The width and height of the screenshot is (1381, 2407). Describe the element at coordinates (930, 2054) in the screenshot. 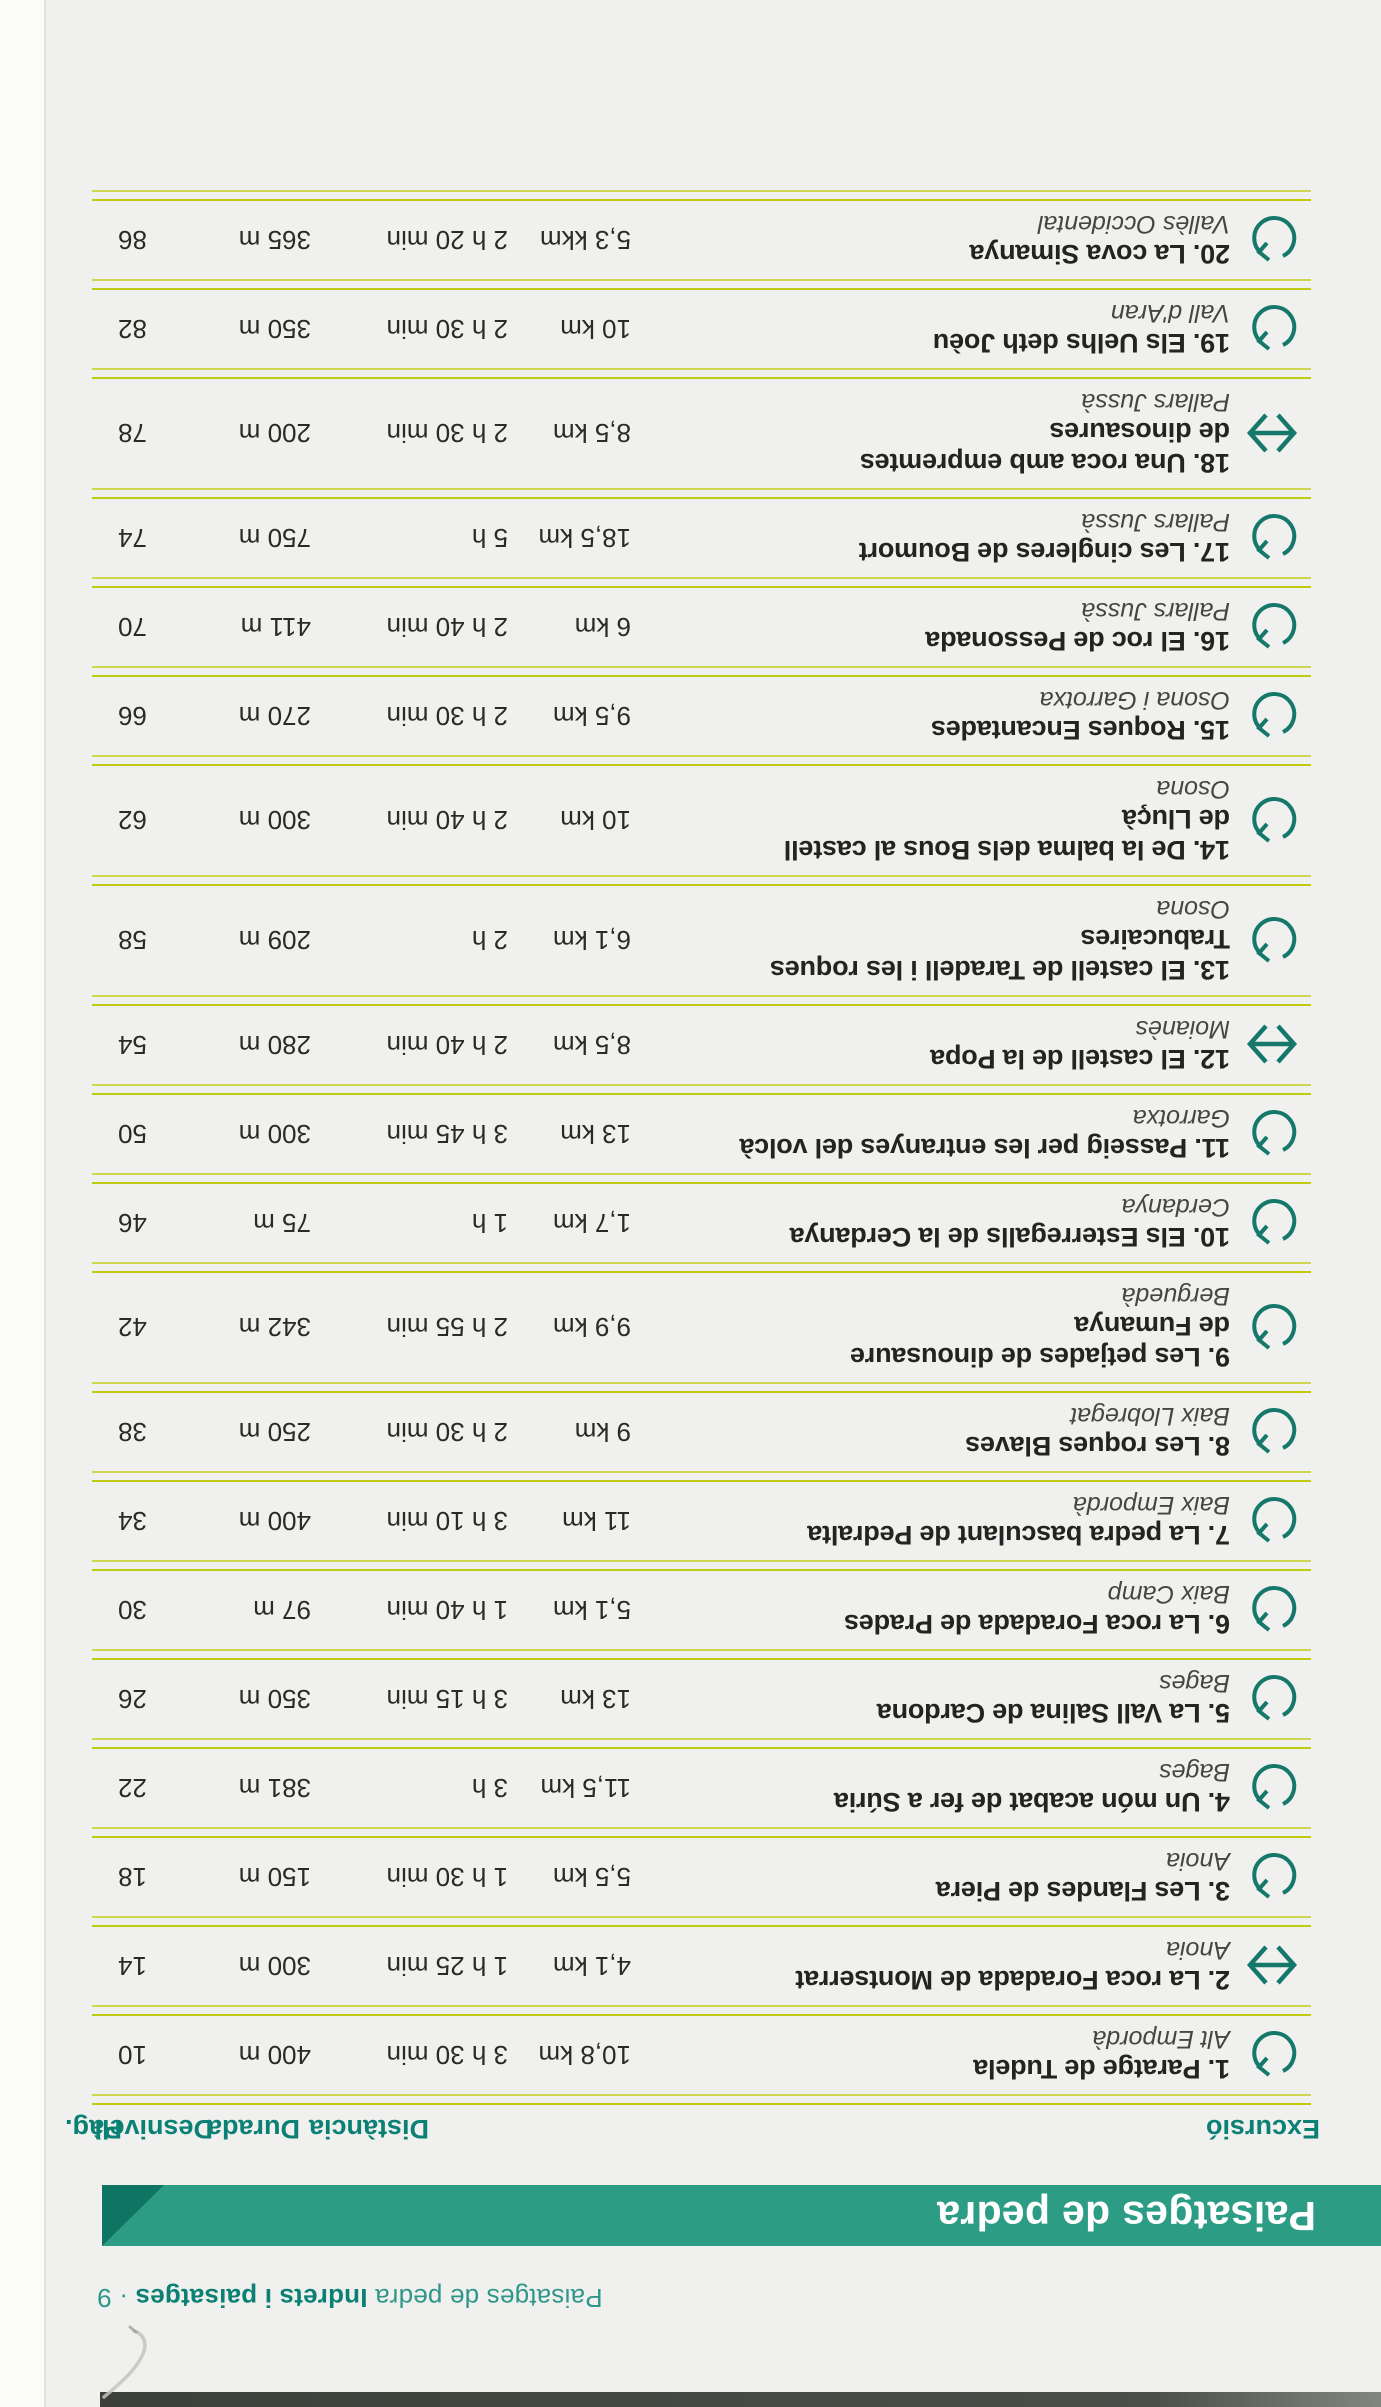

I see `excursion-title-cell: 1. Paratge de Tudela Alt Empordà` at that location.